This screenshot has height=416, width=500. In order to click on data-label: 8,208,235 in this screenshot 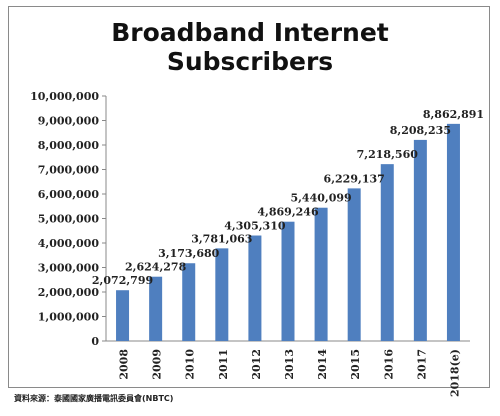, I will do `click(420, 130)`.